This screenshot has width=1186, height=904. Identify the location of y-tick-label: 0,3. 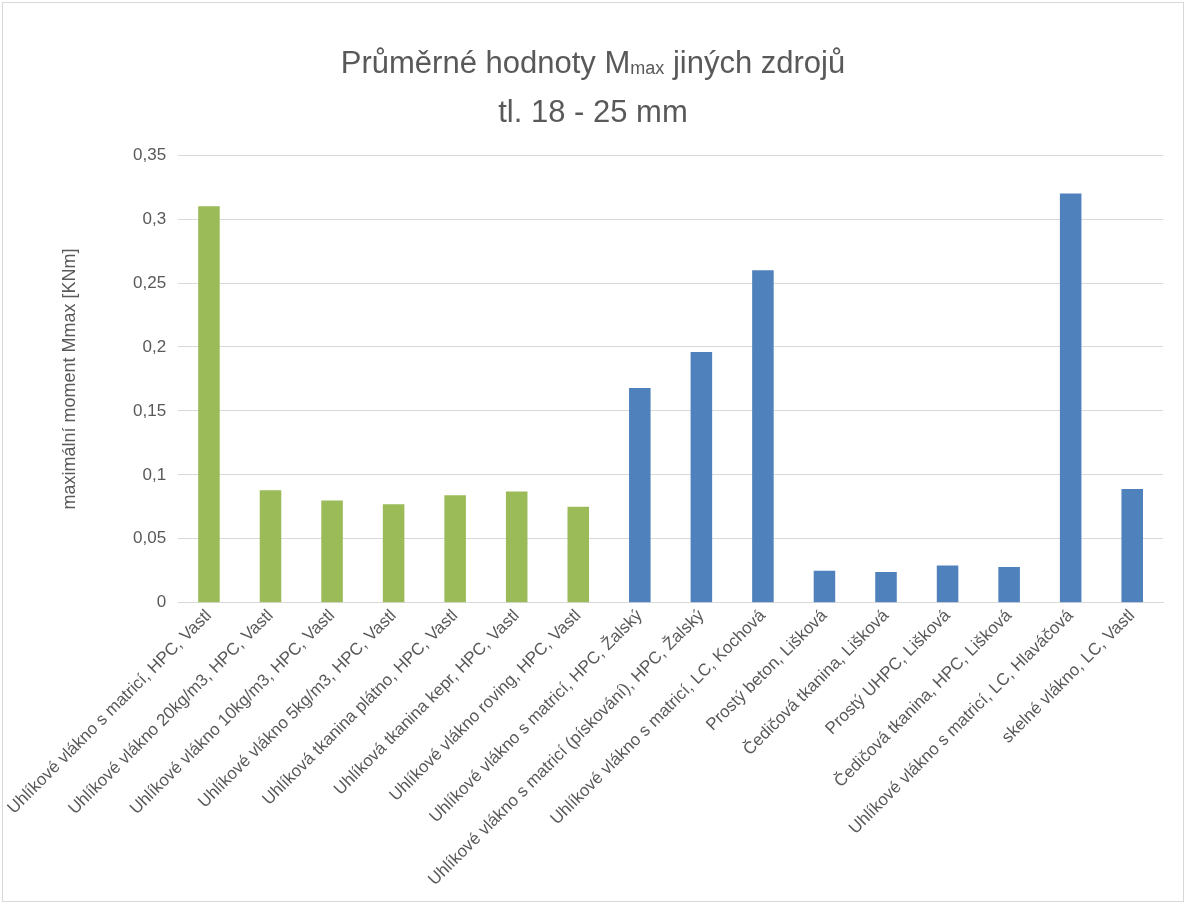
(154, 218).